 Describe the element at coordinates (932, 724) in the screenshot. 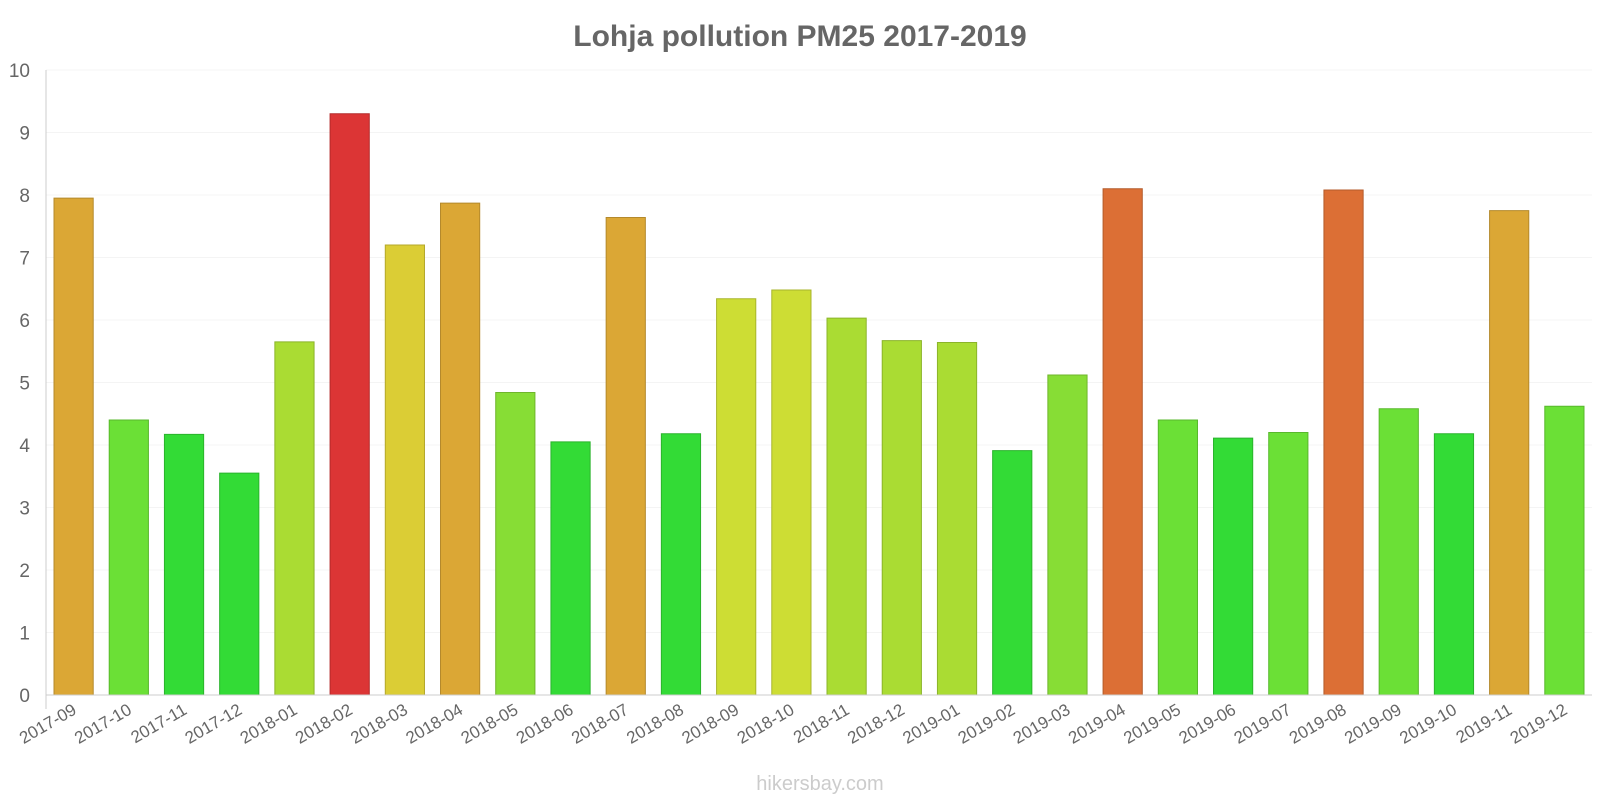

I see `x-tick-label: 2019-01` at that location.